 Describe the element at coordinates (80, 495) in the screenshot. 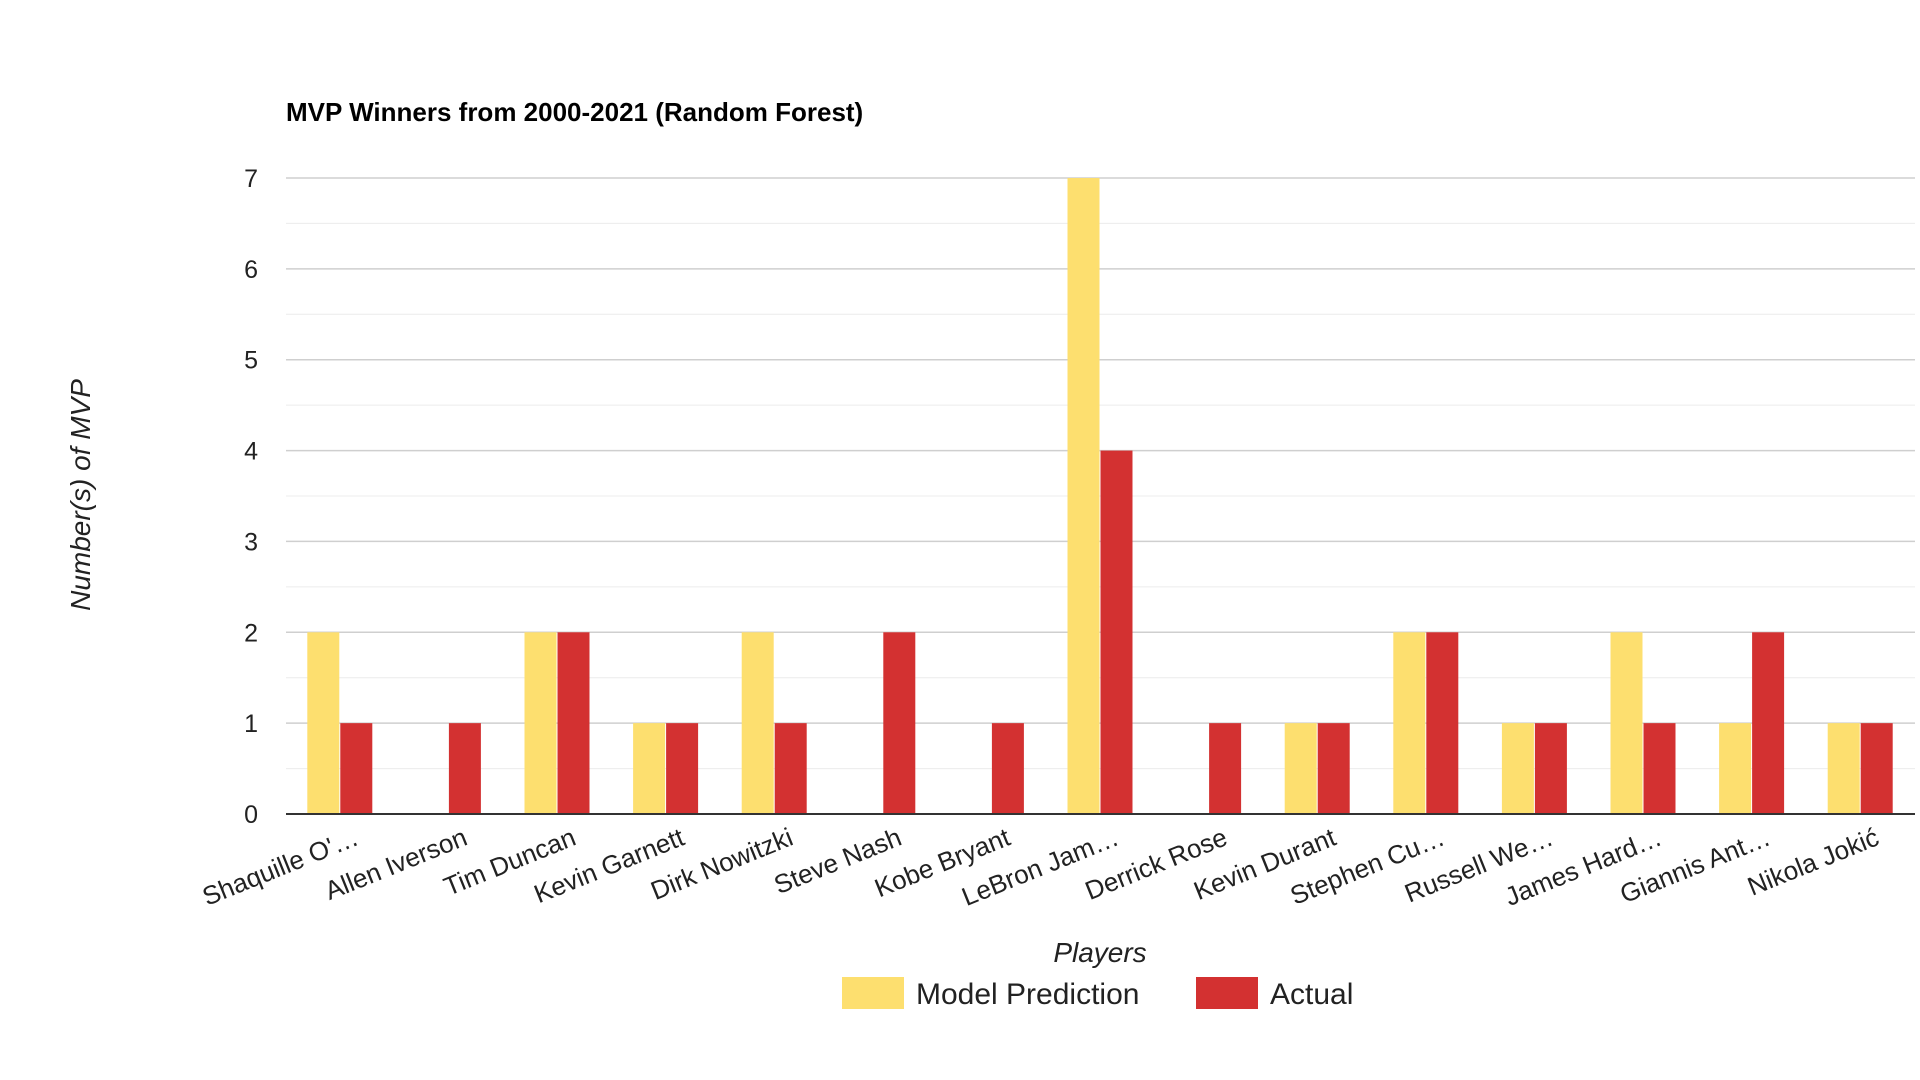

I see `y-axis-label: Number(s) of MVP` at that location.